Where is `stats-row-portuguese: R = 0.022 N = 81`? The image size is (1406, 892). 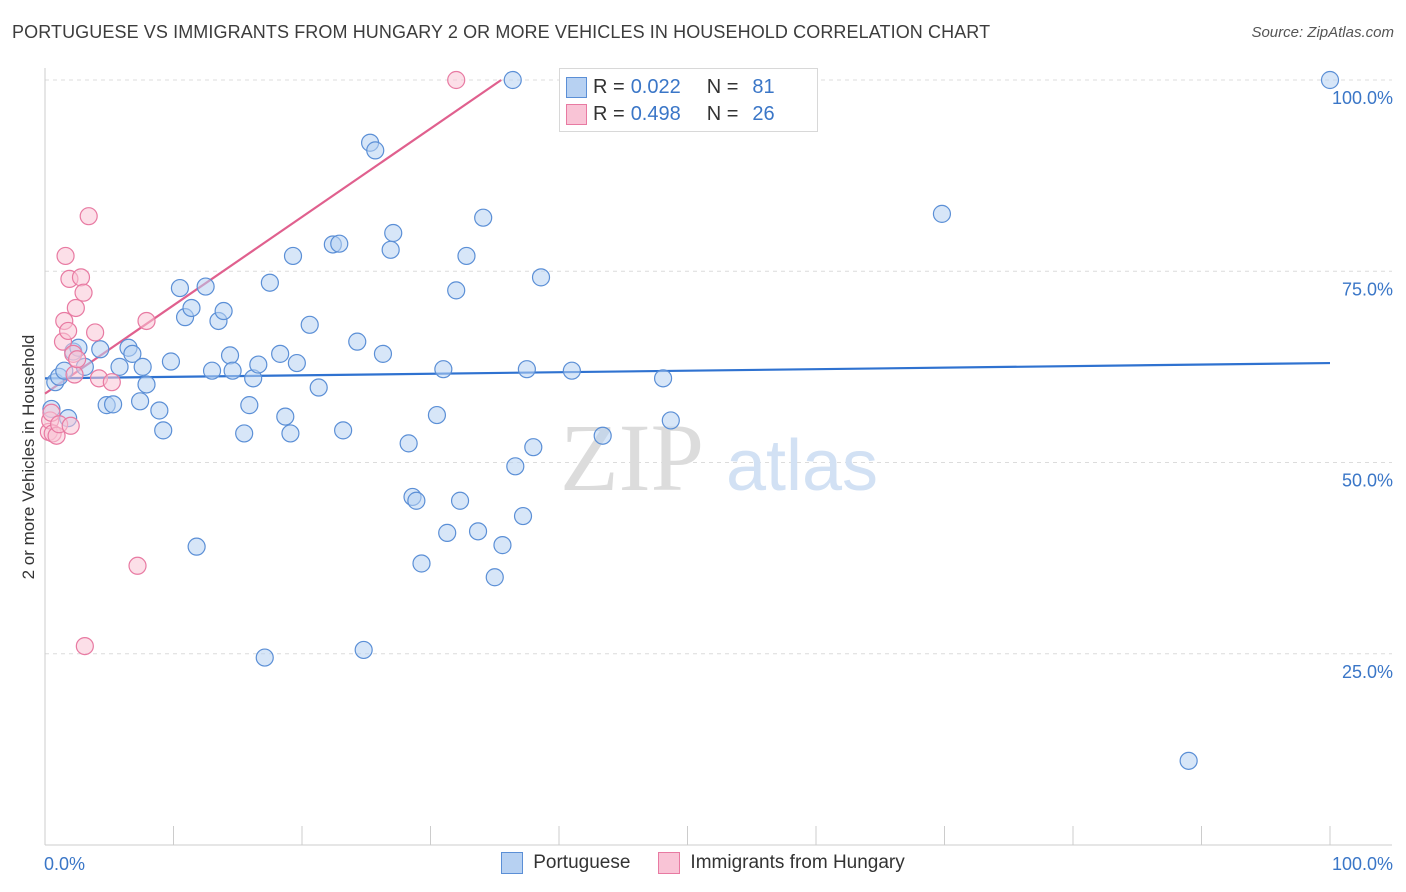 stats-row-portuguese: R = 0.022 N = 81 is located at coordinates (670, 87).